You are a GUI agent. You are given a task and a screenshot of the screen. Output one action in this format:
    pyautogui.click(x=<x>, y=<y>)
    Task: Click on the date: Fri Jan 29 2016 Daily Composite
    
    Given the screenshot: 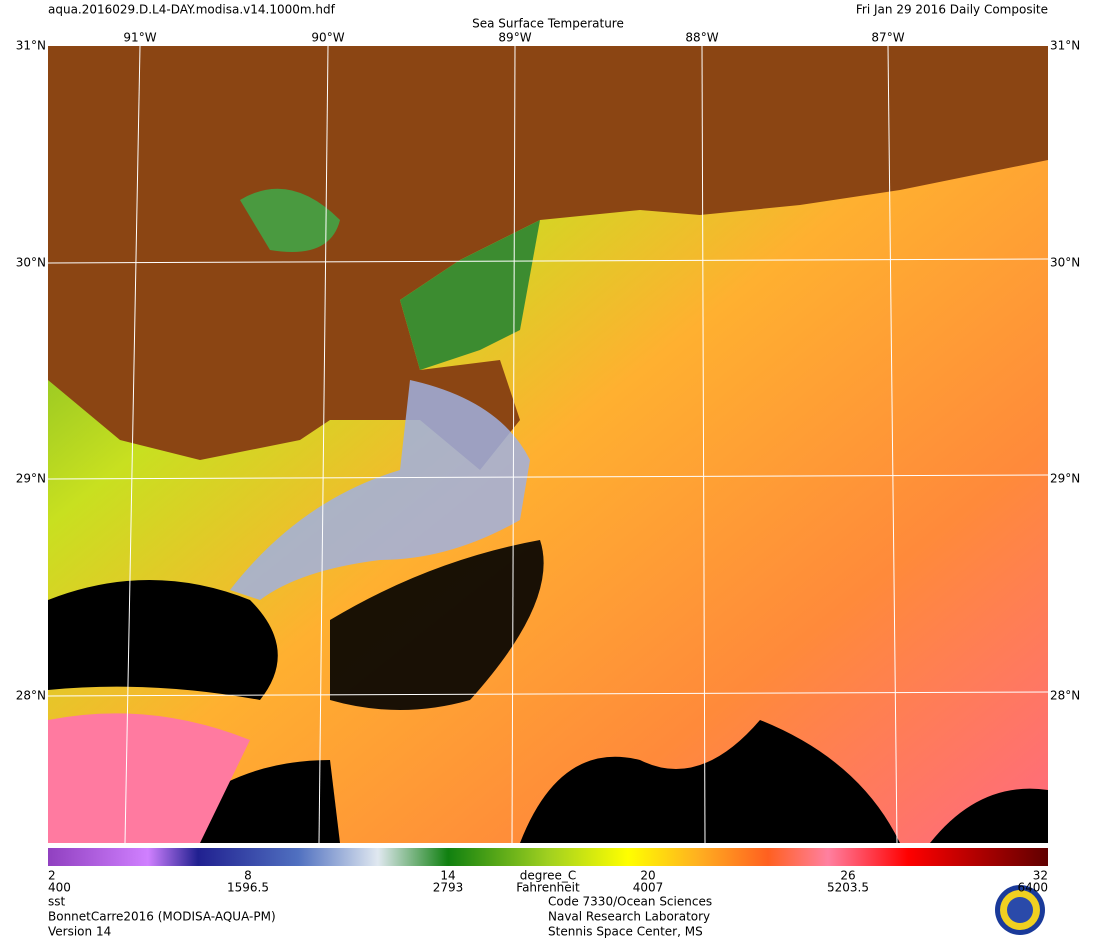 What is the action you would take?
    pyautogui.click(x=952, y=10)
    